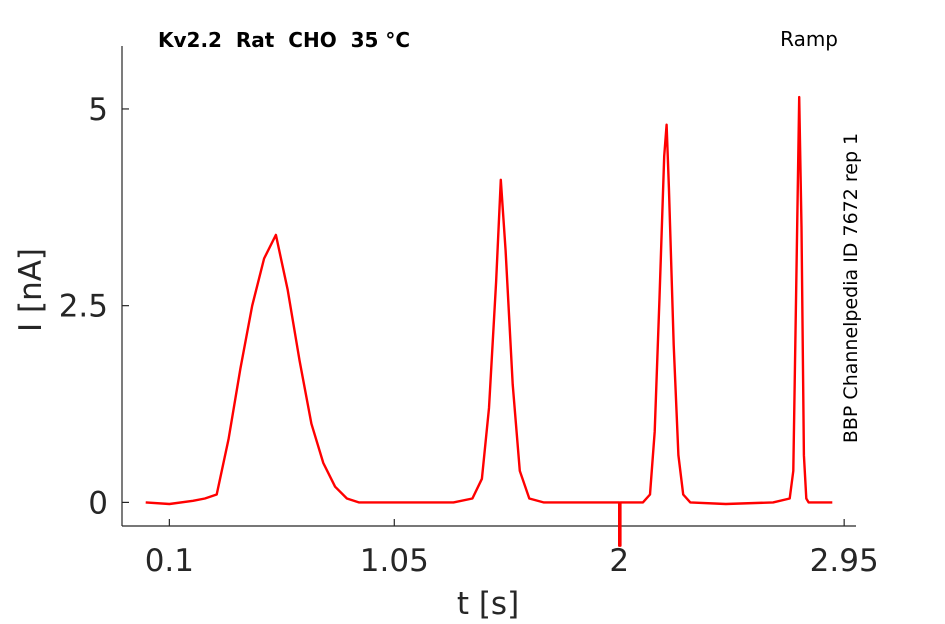  Describe the element at coordinates (83, 307) in the screenshot. I see `y-tick-label: 2.5` at that location.